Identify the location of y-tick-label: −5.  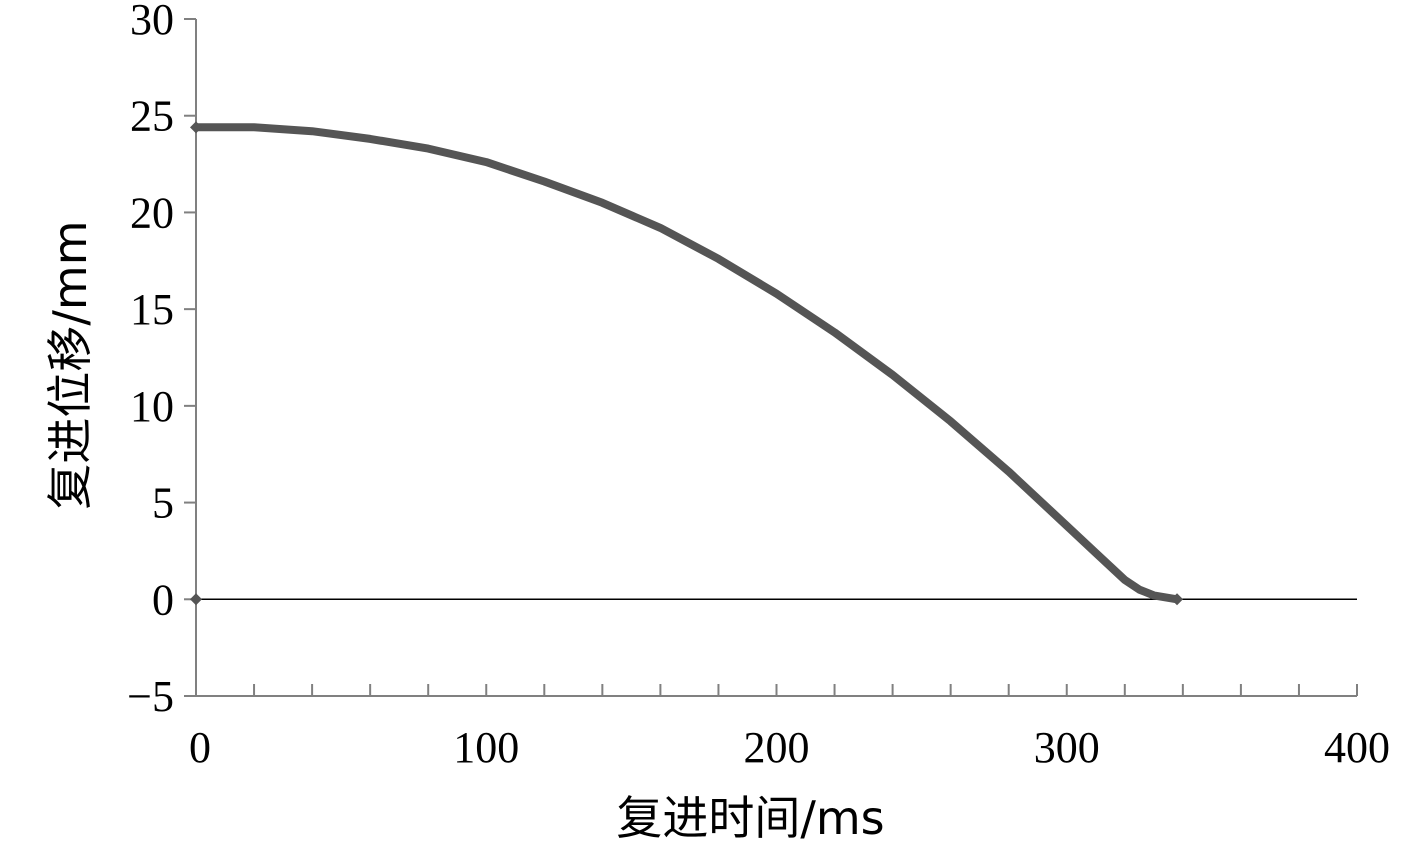
(150, 696).